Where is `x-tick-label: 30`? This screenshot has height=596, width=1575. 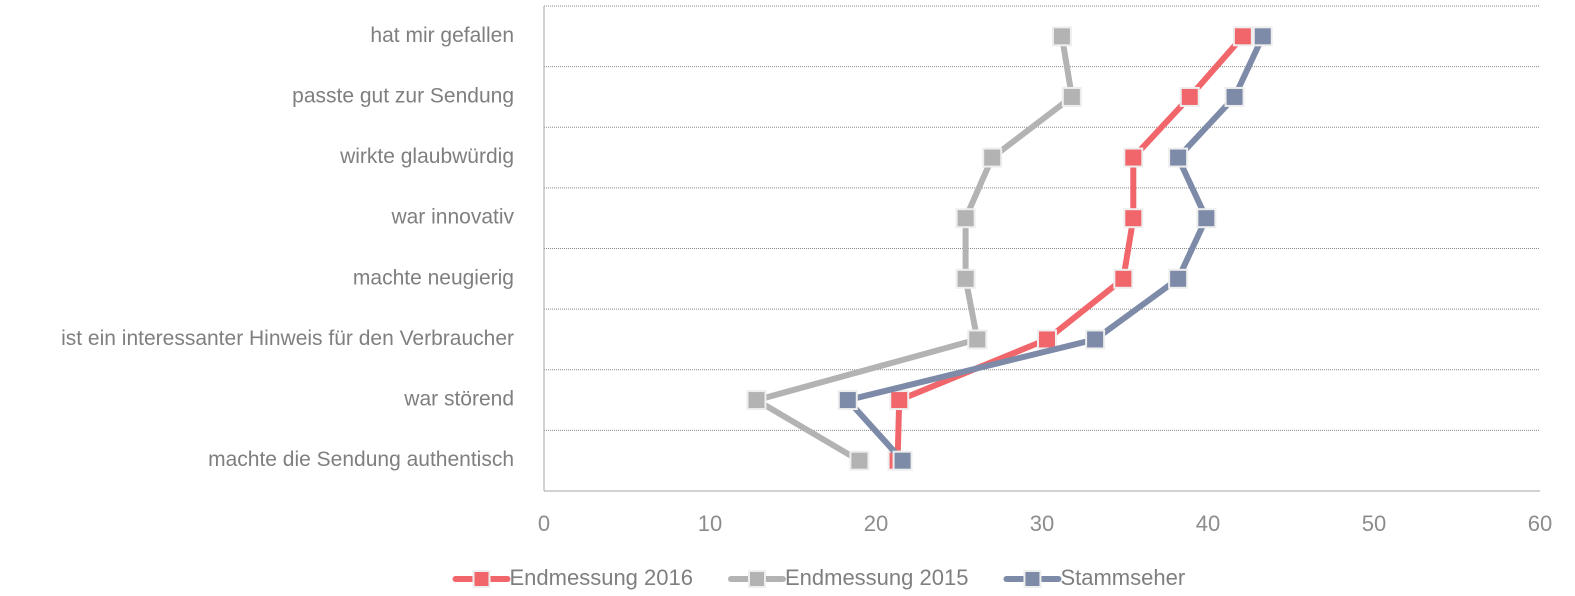
x-tick-label: 30 is located at coordinates (1042, 523).